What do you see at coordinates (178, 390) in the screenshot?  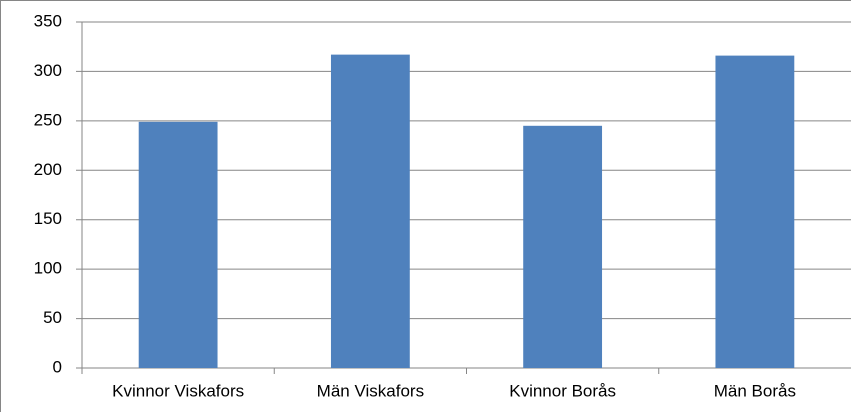 I see `x-tick-label: Kvinnor Viskafors` at bounding box center [178, 390].